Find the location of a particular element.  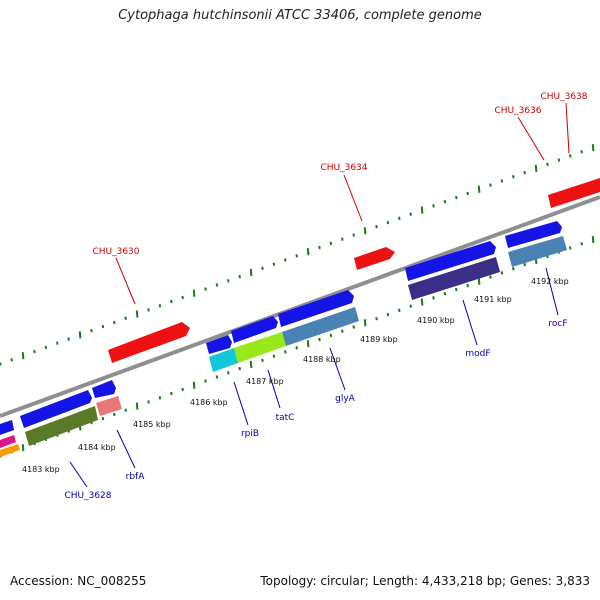

cog-bar-magenta is located at coordinates (8, 441).